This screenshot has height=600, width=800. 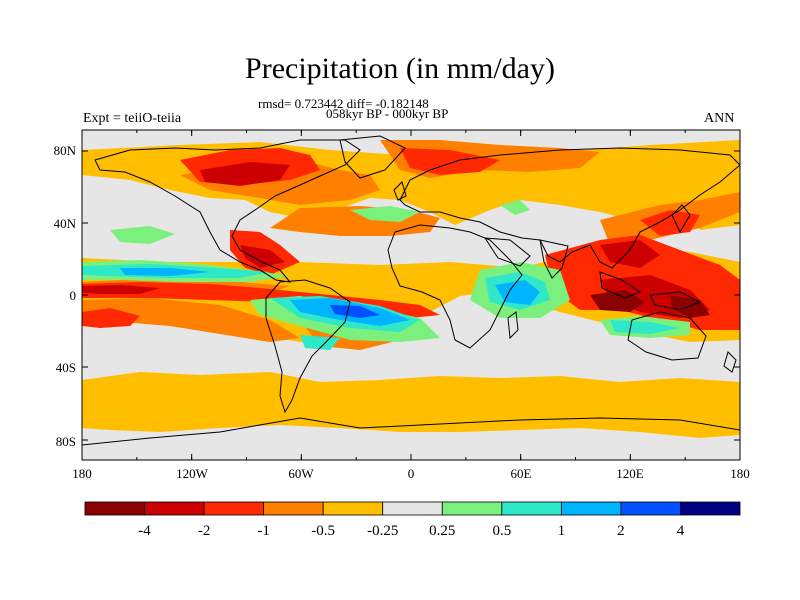 I want to click on colorbar-label: 0.25, so click(x=442, y=531).